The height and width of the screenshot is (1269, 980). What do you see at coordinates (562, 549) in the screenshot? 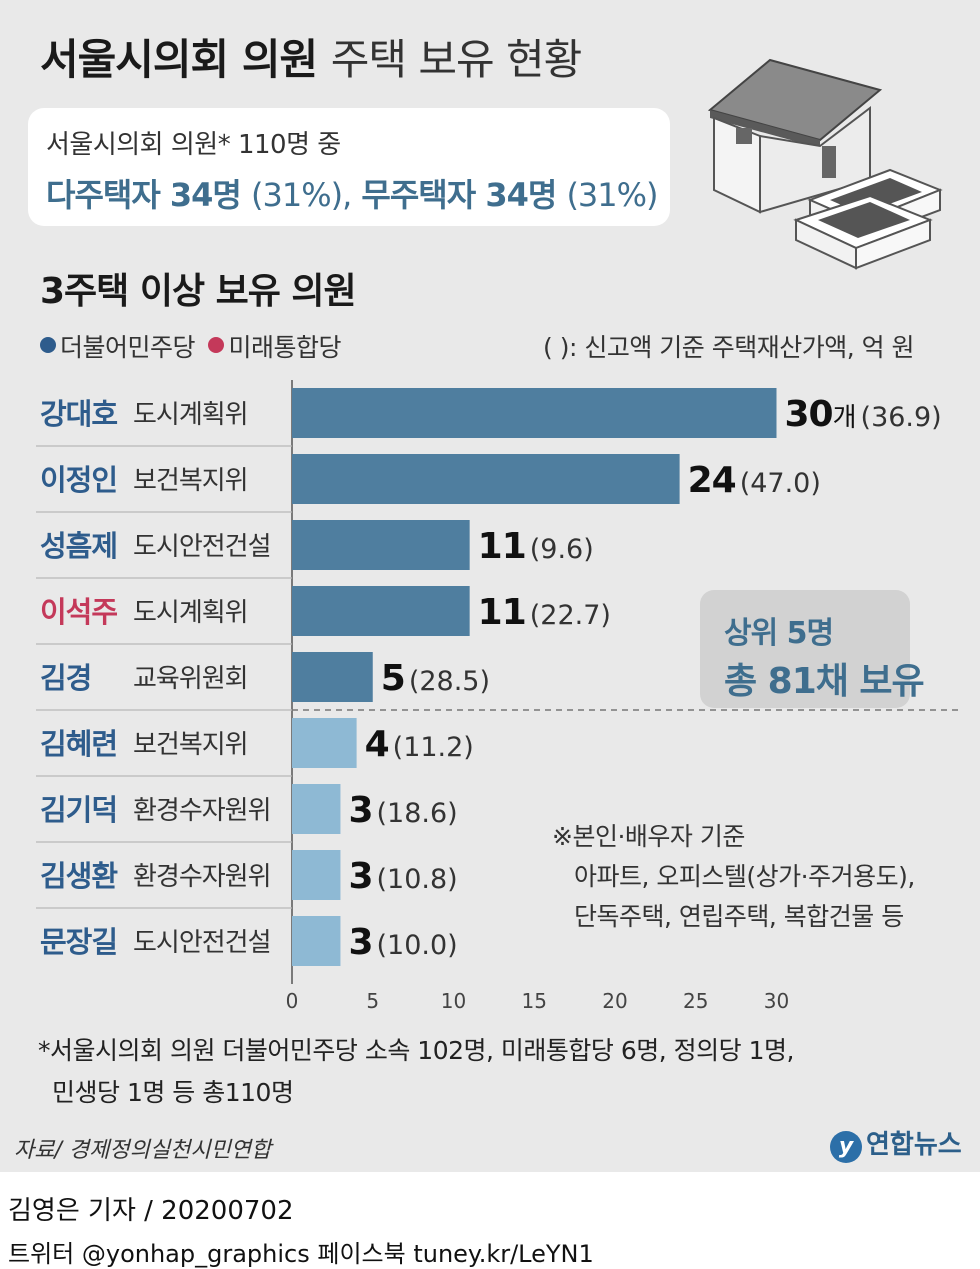
I see `data-label-asset: (9.6)` at bounding box center [562, 549].